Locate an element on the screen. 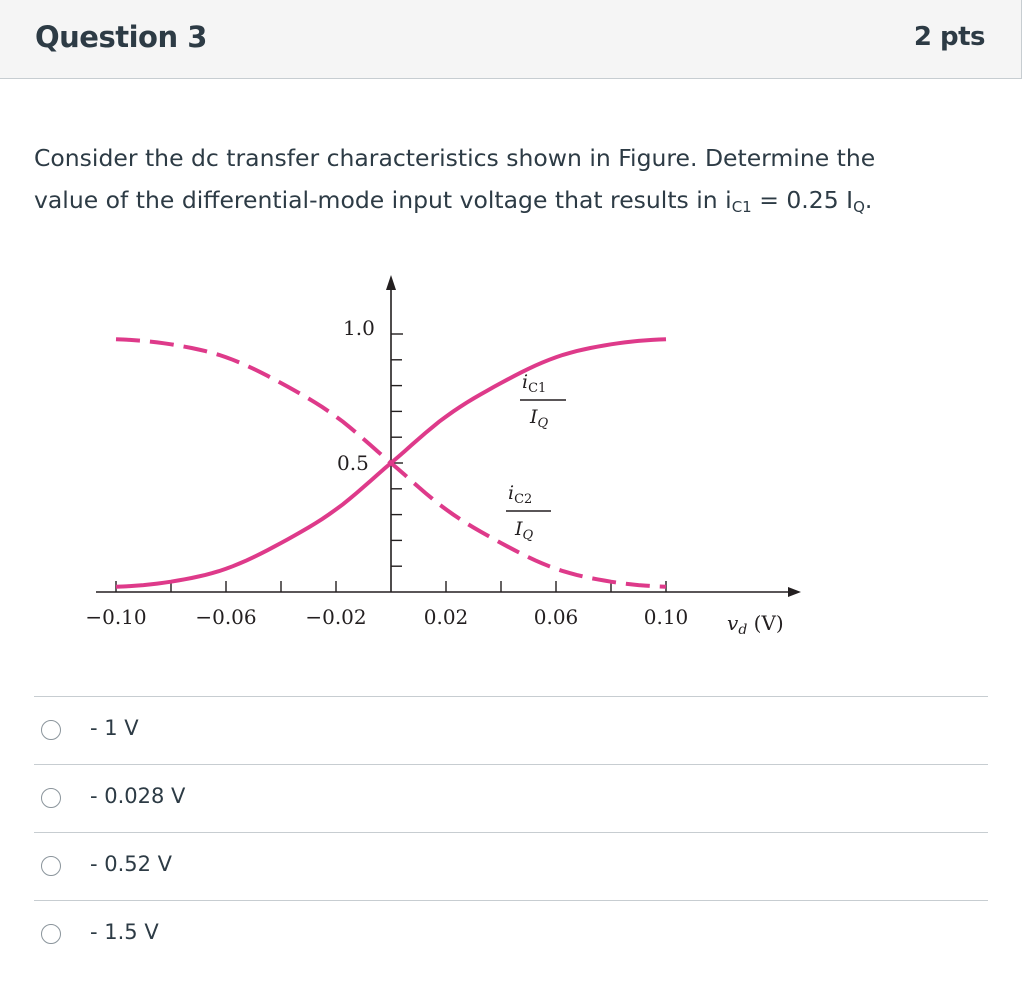  answer-option: - 0.028 V is located at coordinates (511, 798).